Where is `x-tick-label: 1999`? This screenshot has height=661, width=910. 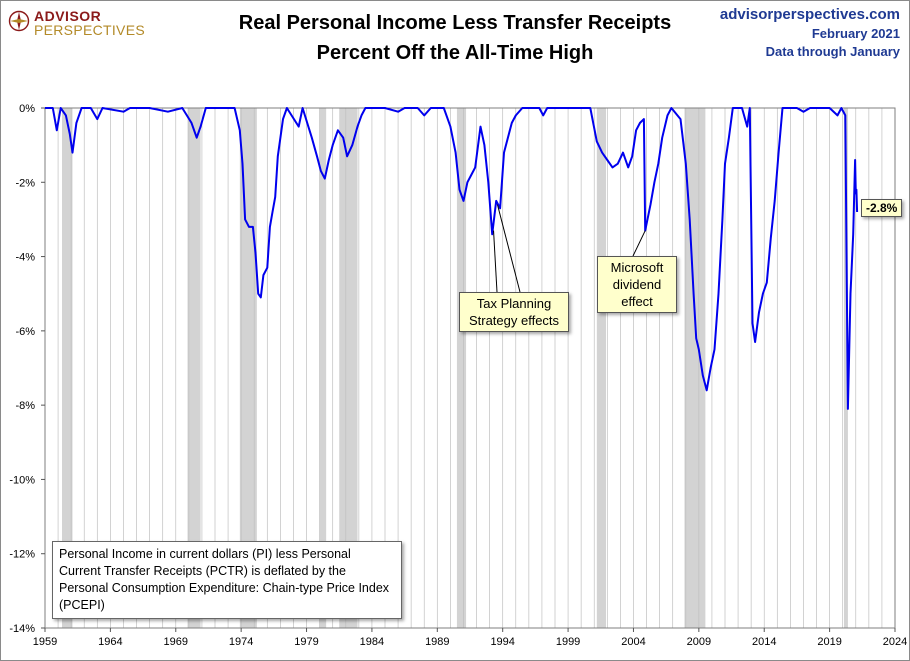 x-tick-label: 1999 is located at coordinates (568, 642).